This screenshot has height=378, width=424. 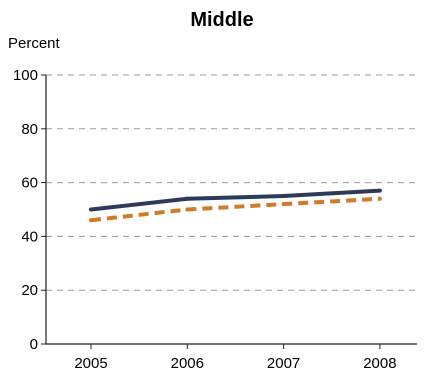 What do you see at coordinates (283, 363) in the screenshot?
I see `x-tick-label-2007: 2007` at bounding box center [283, 363].